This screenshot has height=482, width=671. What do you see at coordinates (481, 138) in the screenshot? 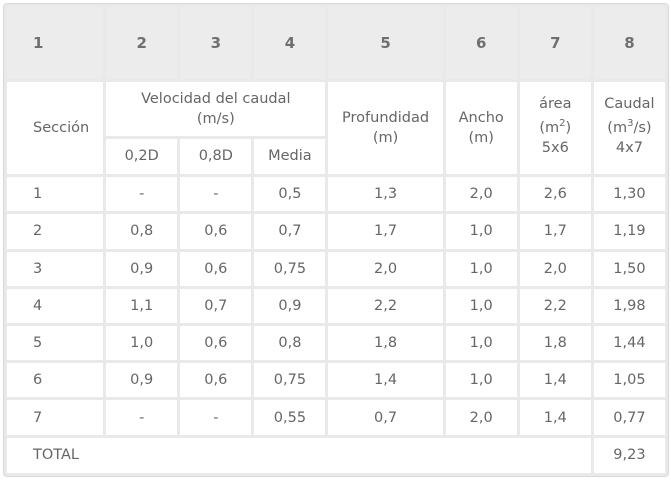
I see `ancho-unit: (m)` at bounding box center [481, 138].